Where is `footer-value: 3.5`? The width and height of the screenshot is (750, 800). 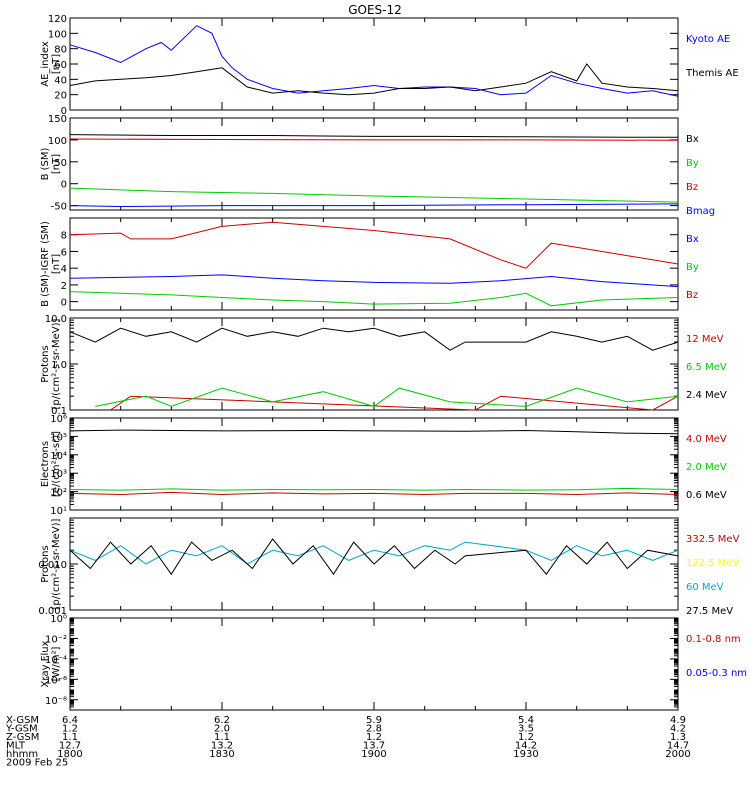 footer-value: 3.5 is located at coordinates (526, 729).